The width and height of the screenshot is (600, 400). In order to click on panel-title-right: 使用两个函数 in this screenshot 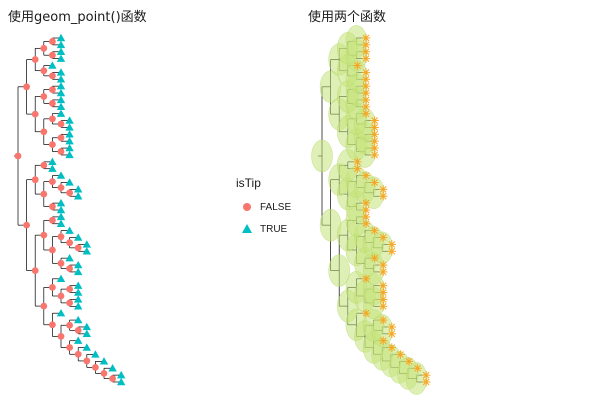, I will do `click(347, 17)`.